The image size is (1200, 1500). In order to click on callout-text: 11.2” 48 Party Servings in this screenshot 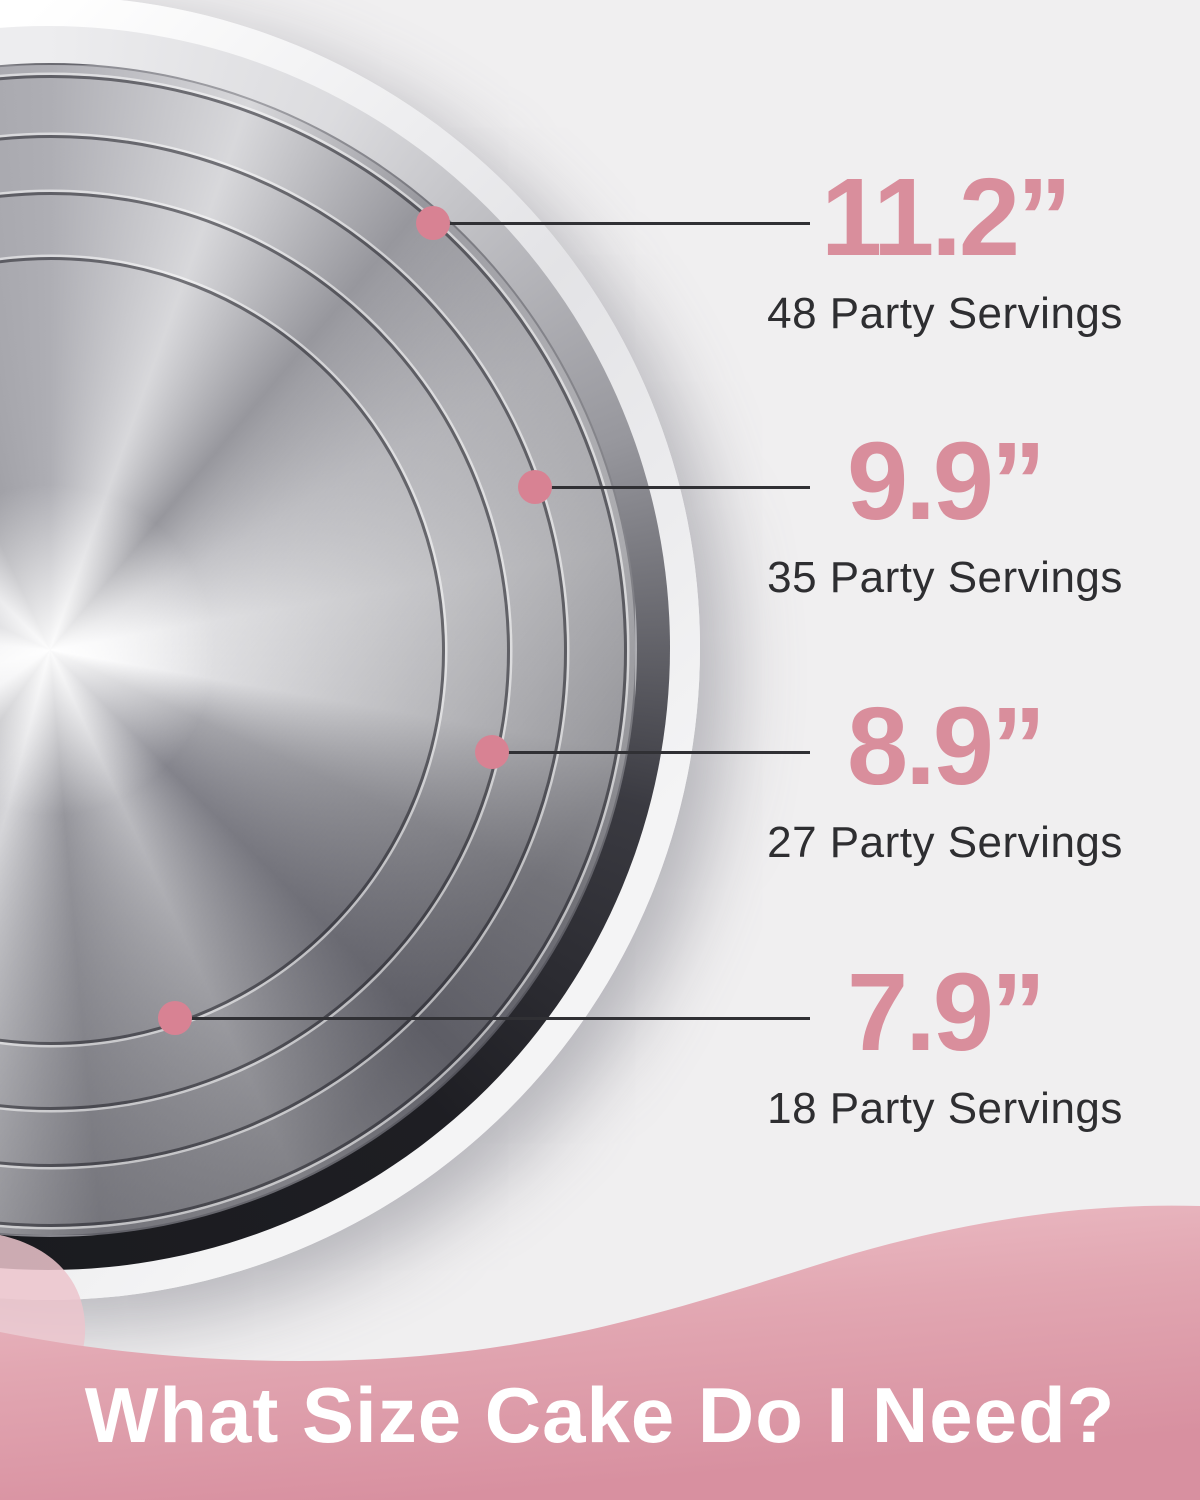, I will do `click(945, 251)`.